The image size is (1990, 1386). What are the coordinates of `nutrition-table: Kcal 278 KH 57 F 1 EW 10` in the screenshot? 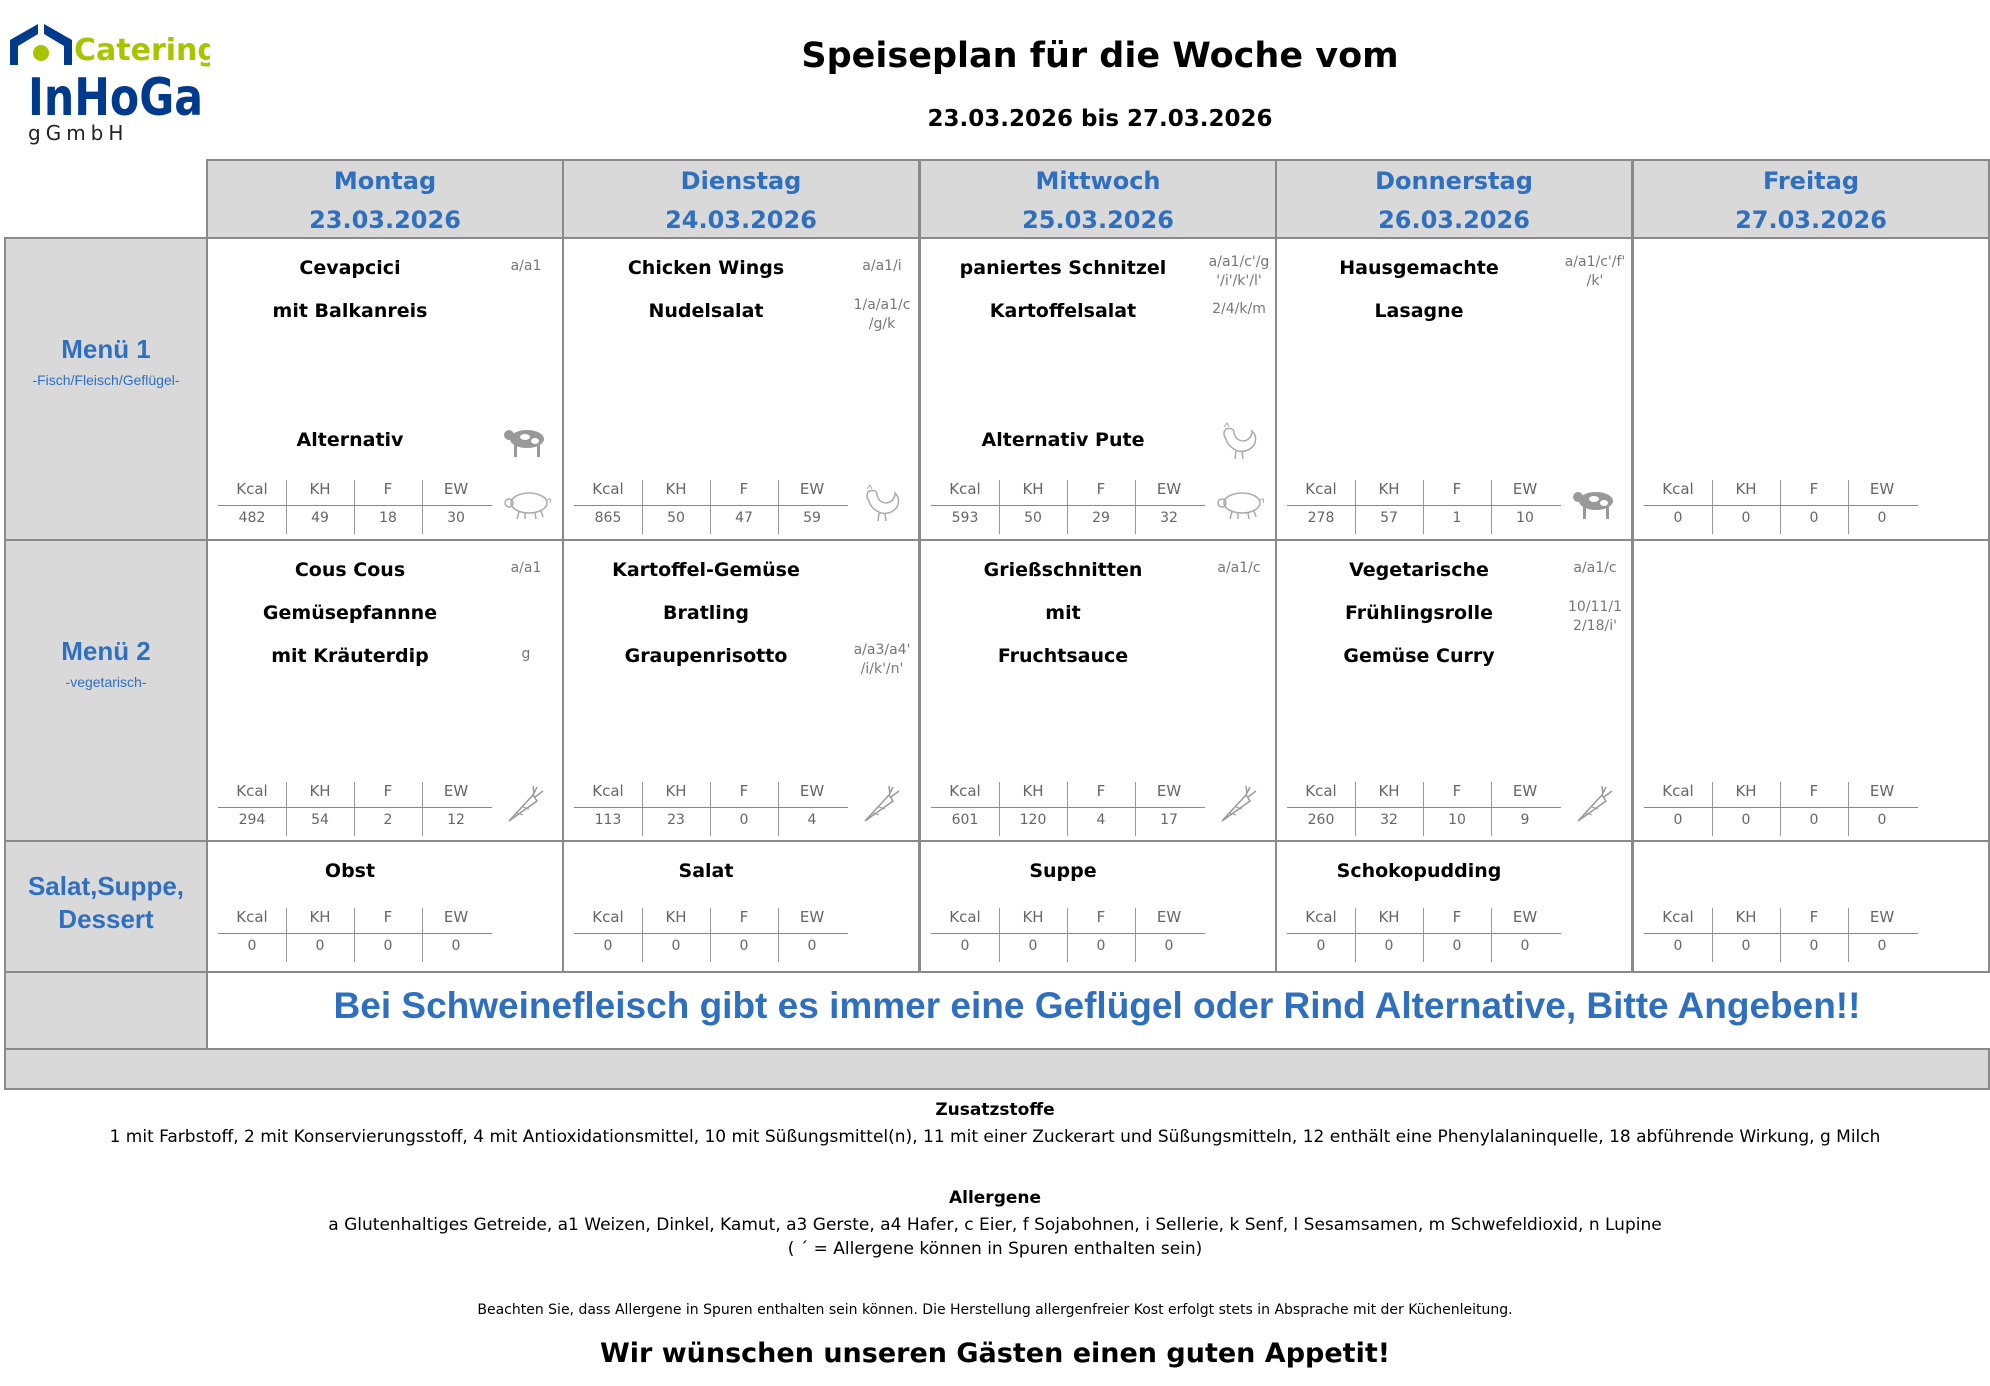 It's located at (1424, 508).